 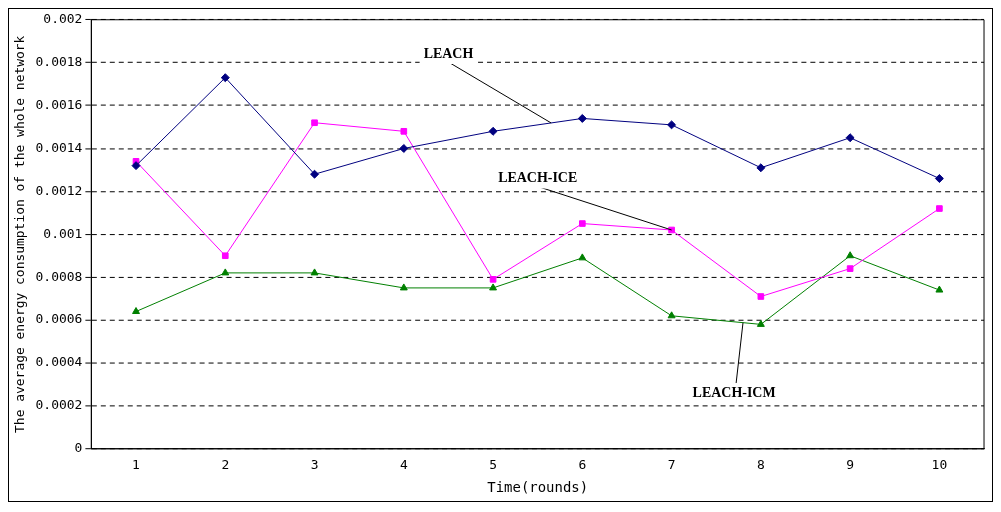 What do you see at coordinates (20, 234) in the screenshot?
I see `y-axis-title: The average energy consumption of the whole network` at bounding box center [20, 234].